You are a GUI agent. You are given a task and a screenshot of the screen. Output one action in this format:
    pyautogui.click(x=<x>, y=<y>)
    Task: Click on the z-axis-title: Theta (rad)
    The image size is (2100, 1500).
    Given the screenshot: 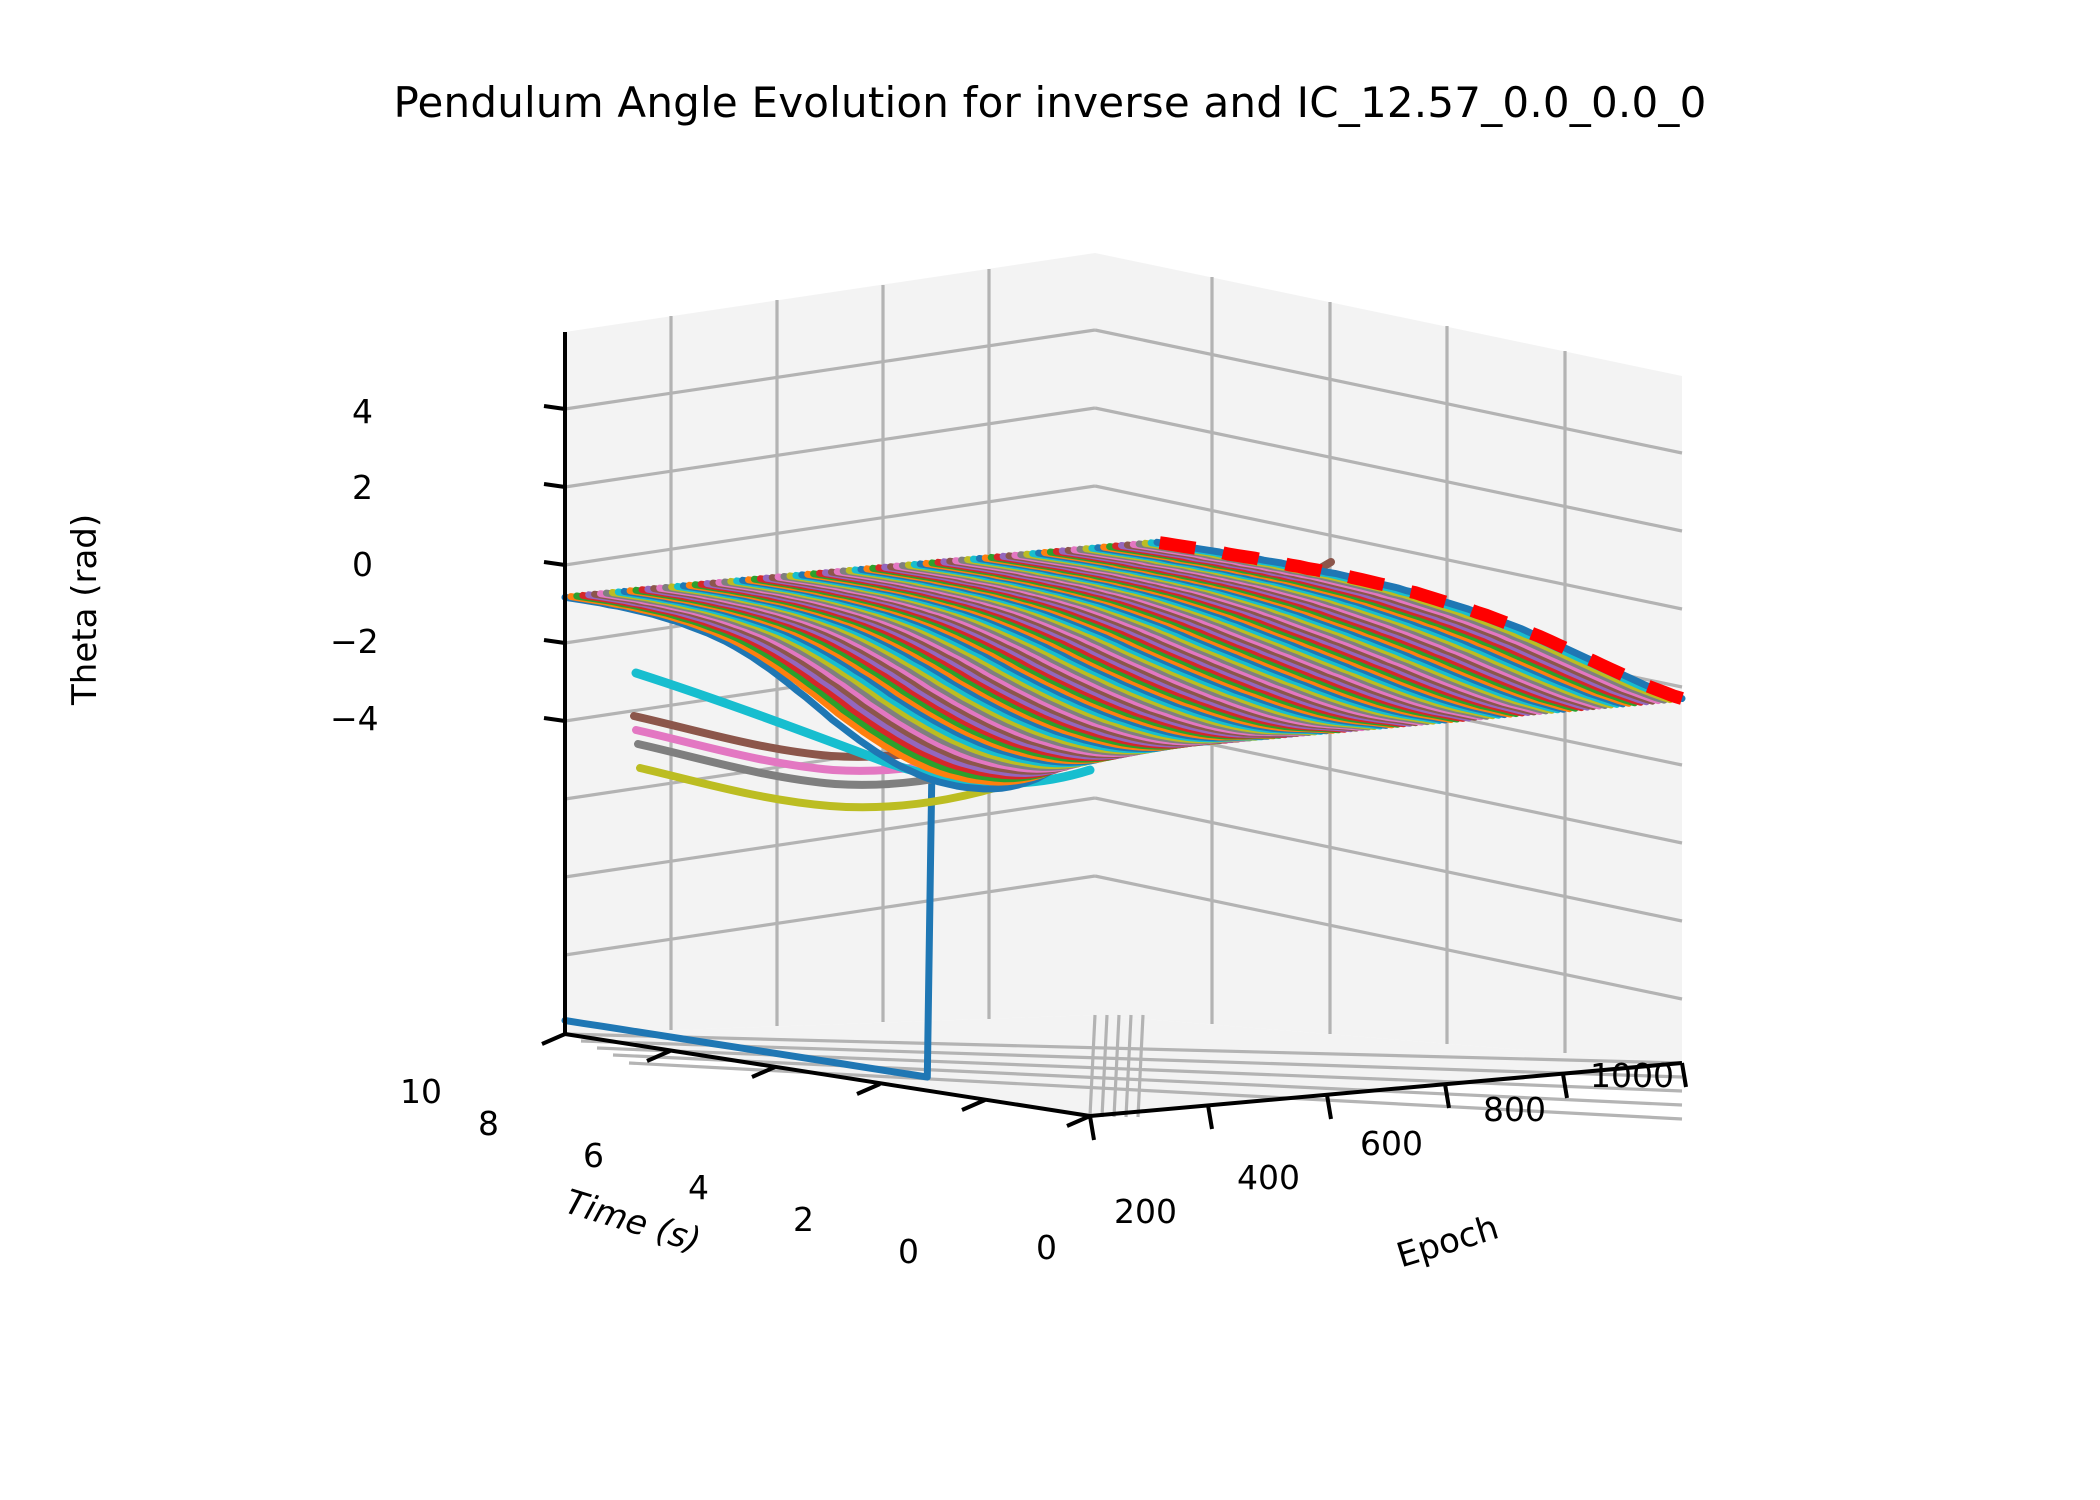 What is the action you would take?
    pyautogui.click(x=85, y=609)
    